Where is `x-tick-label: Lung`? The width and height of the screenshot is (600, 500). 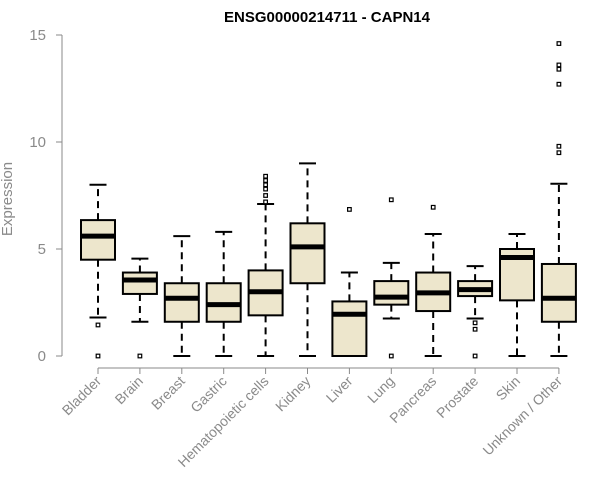
x-tick-label: Lung is located at coordinates (380, 389).